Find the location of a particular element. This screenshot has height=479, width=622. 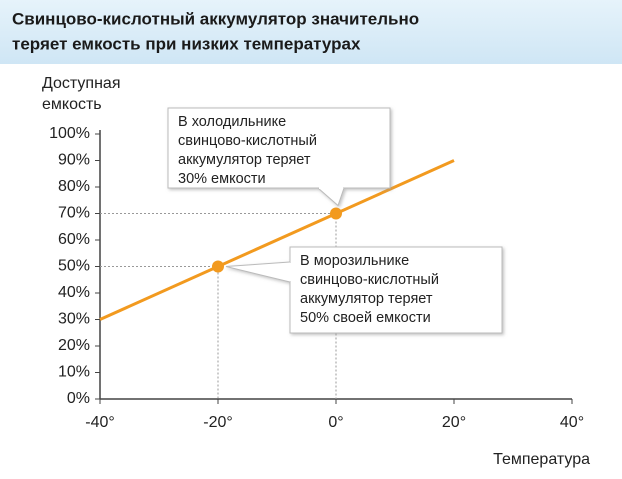

y-tick-label: 20% is located at coordinates (74, 345).